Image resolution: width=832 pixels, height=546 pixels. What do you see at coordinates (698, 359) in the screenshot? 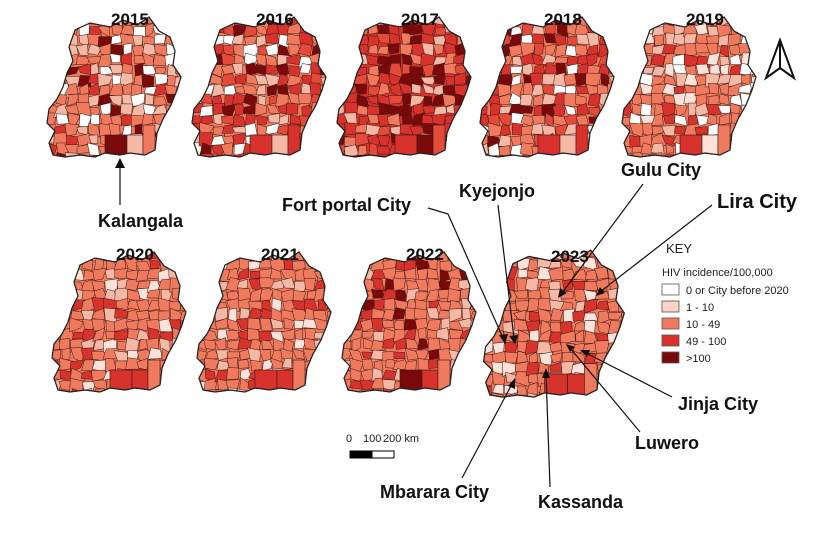
I see `legend-label-4: >100` at bounding box center [698, 359].